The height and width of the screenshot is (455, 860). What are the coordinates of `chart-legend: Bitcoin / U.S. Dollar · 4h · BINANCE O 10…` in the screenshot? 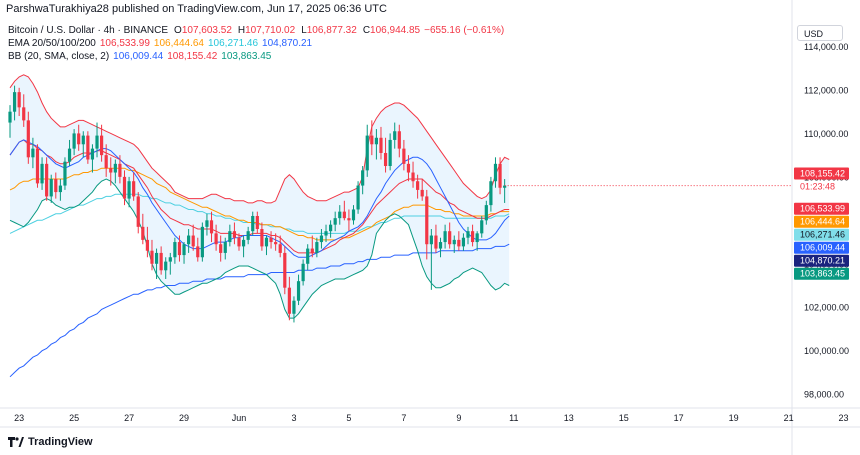 It's located at (256, 43).